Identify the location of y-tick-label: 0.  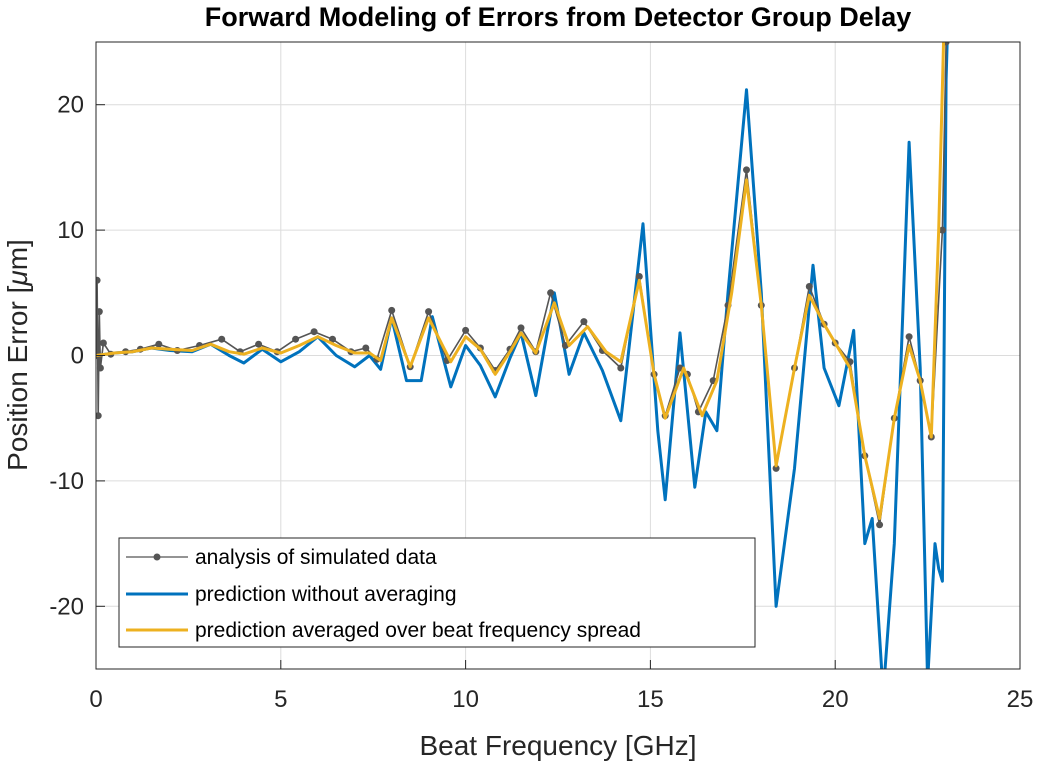
(77, 356).